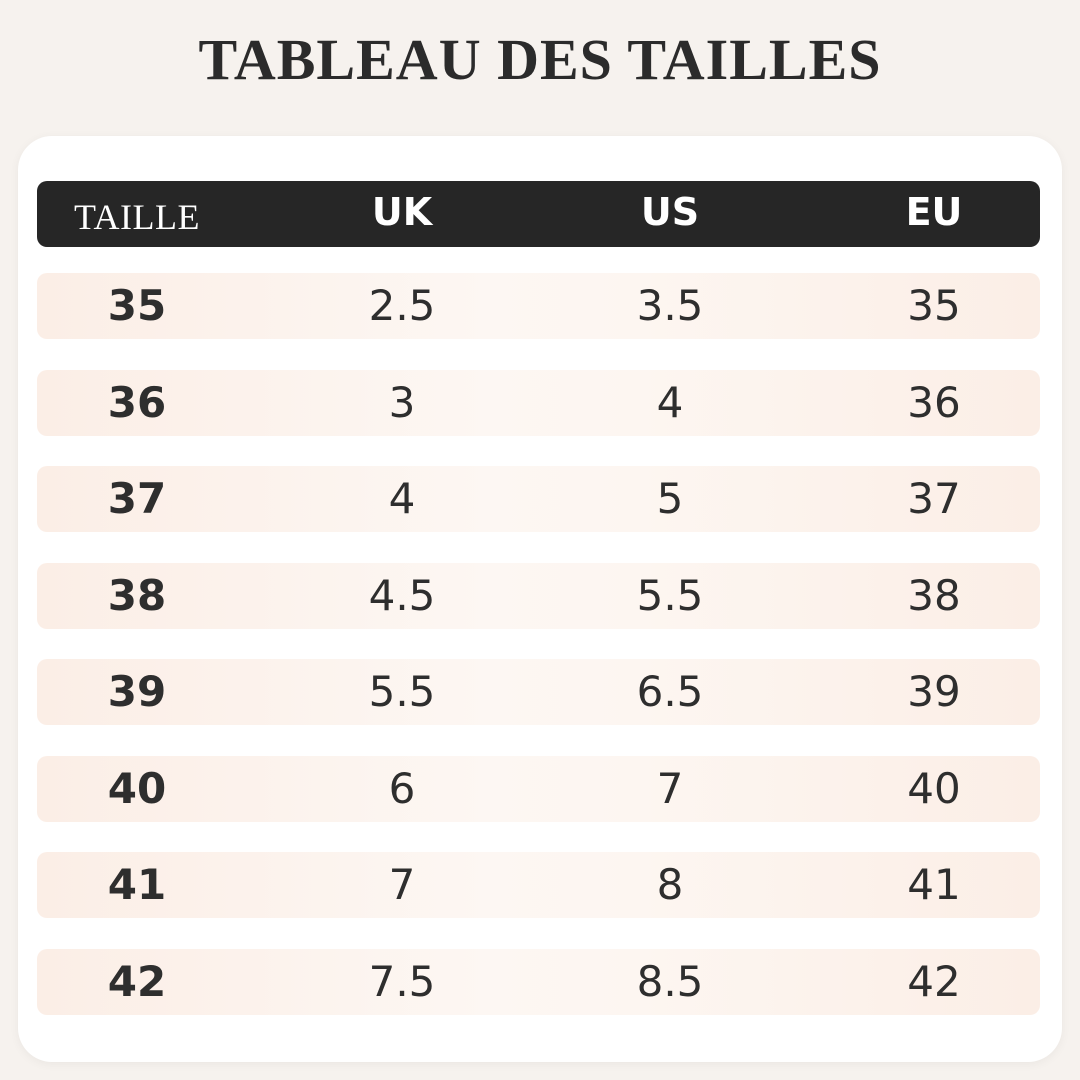 The image size is (1080, 1080). I want to click on cell-eu: 39, so click(934, 691).